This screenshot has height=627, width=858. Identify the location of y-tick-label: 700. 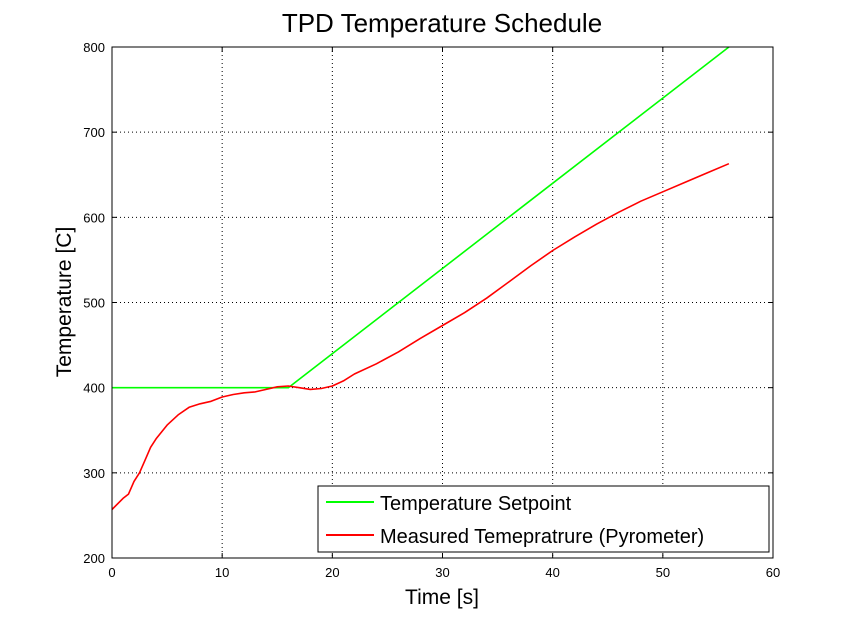
(94, 132).